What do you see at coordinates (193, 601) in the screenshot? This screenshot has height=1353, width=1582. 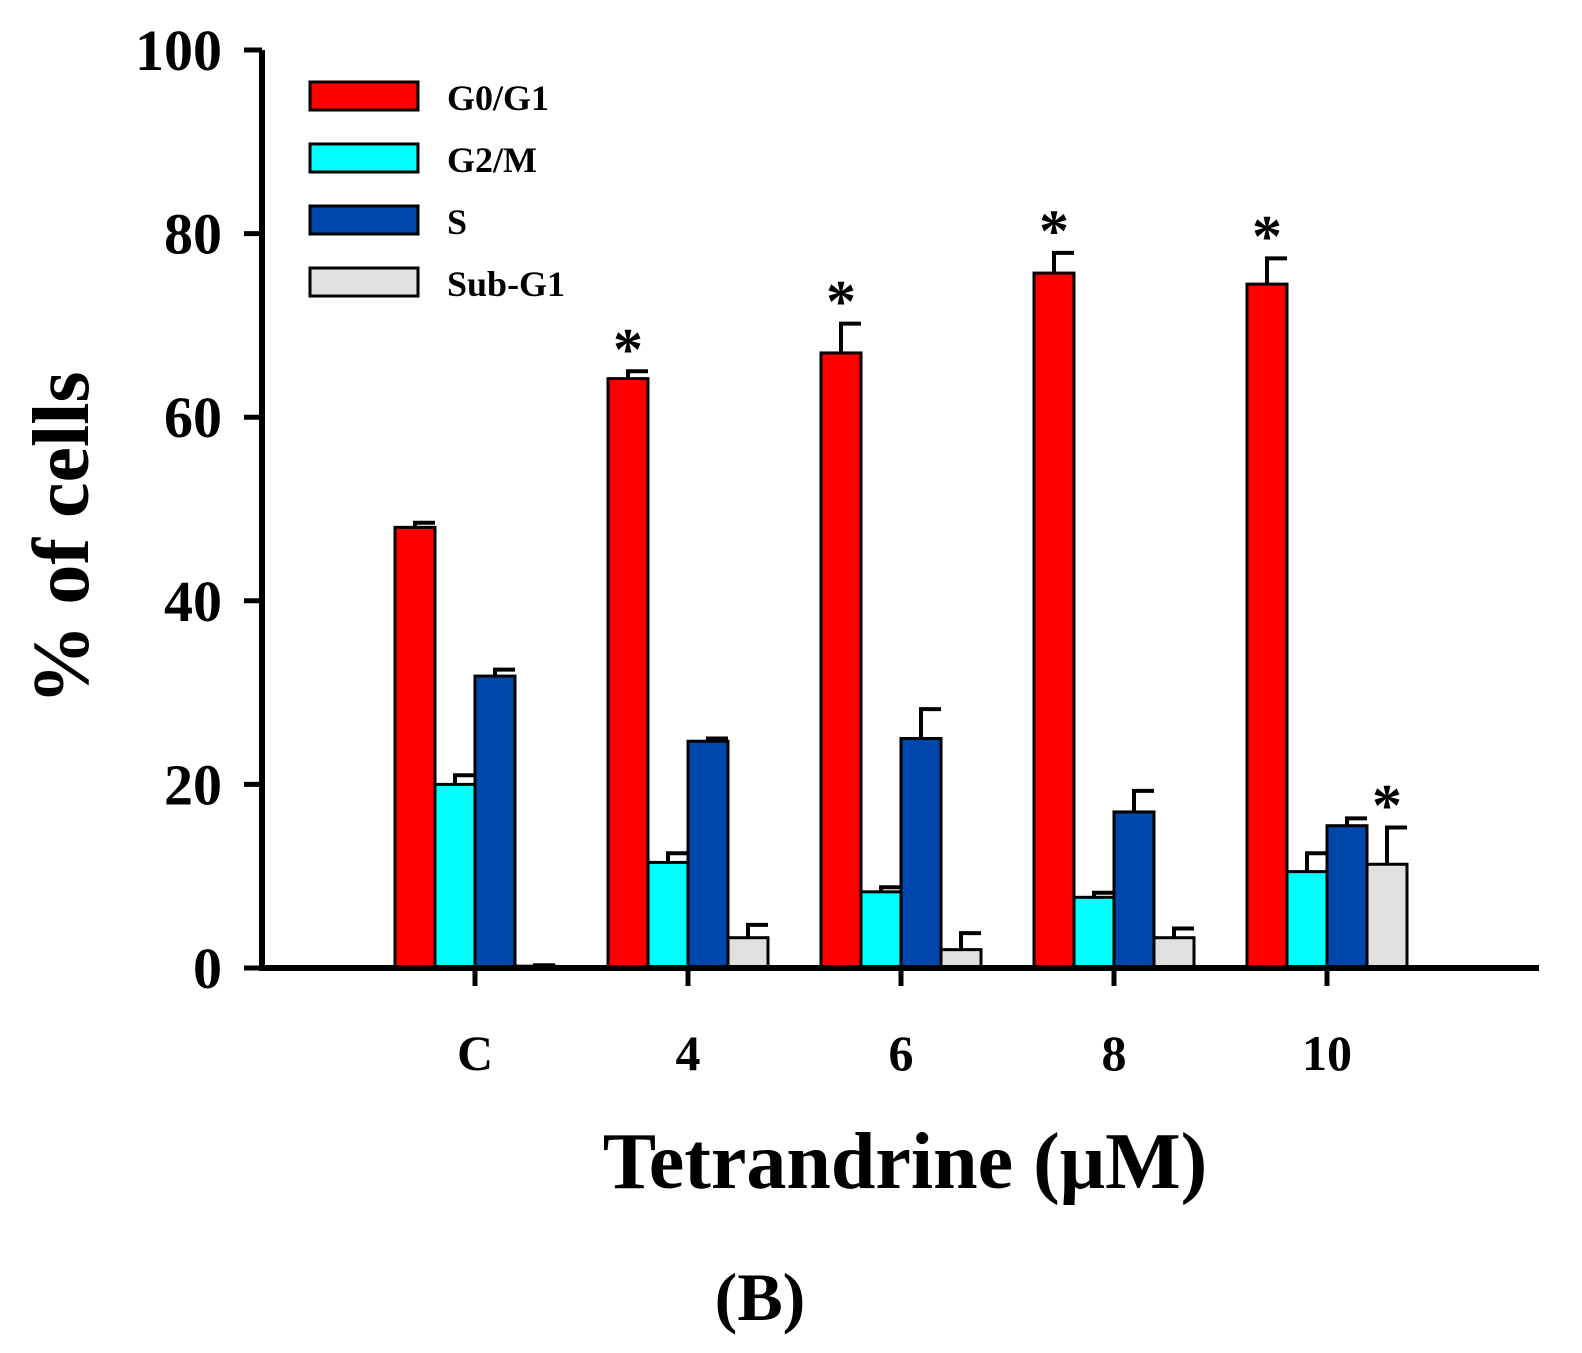 I see `y-tick-label: 40` at bounding box center [193, 601].